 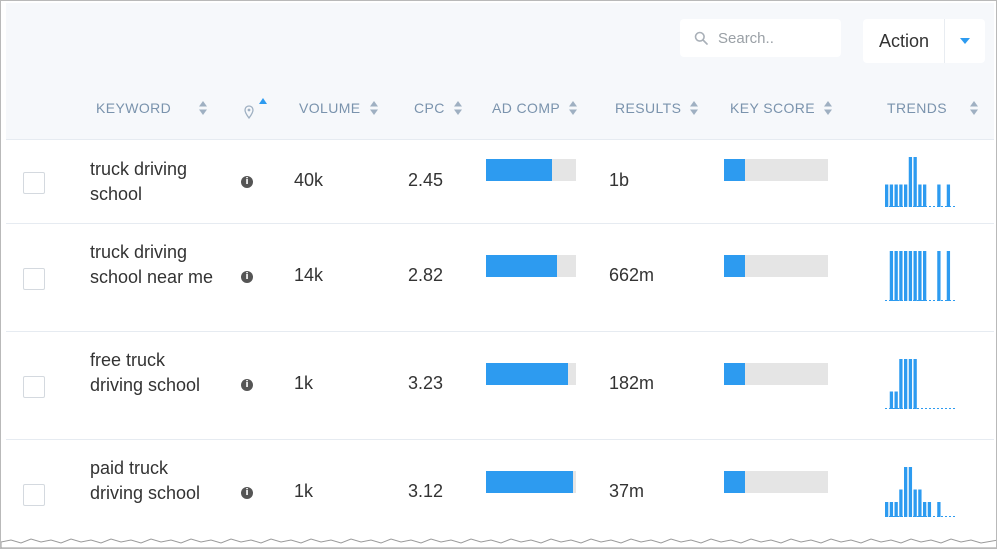 I want to click on column-header-cpc: CPC, so click(x=438, y=107).